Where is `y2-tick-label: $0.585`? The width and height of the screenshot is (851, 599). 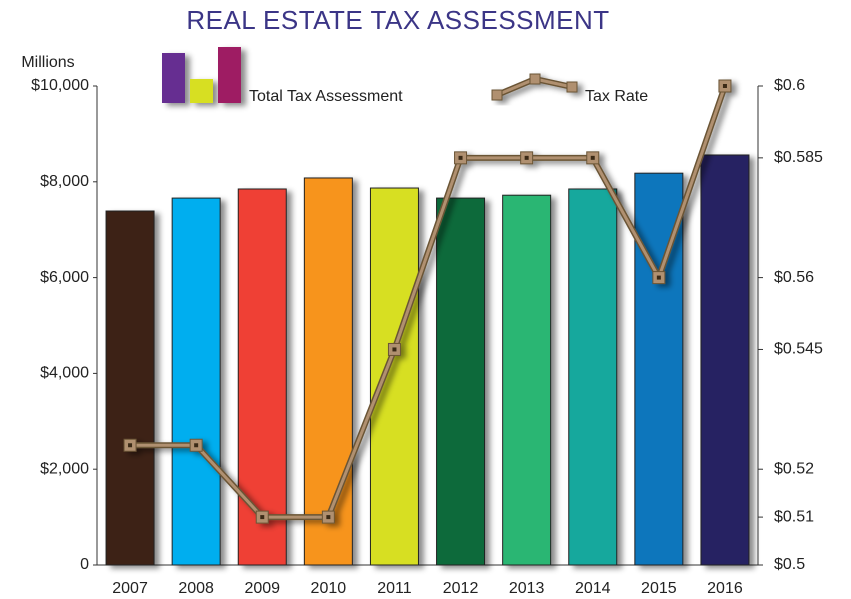 y2-tick-label: $0.585 is located at coordinates (798, 157).